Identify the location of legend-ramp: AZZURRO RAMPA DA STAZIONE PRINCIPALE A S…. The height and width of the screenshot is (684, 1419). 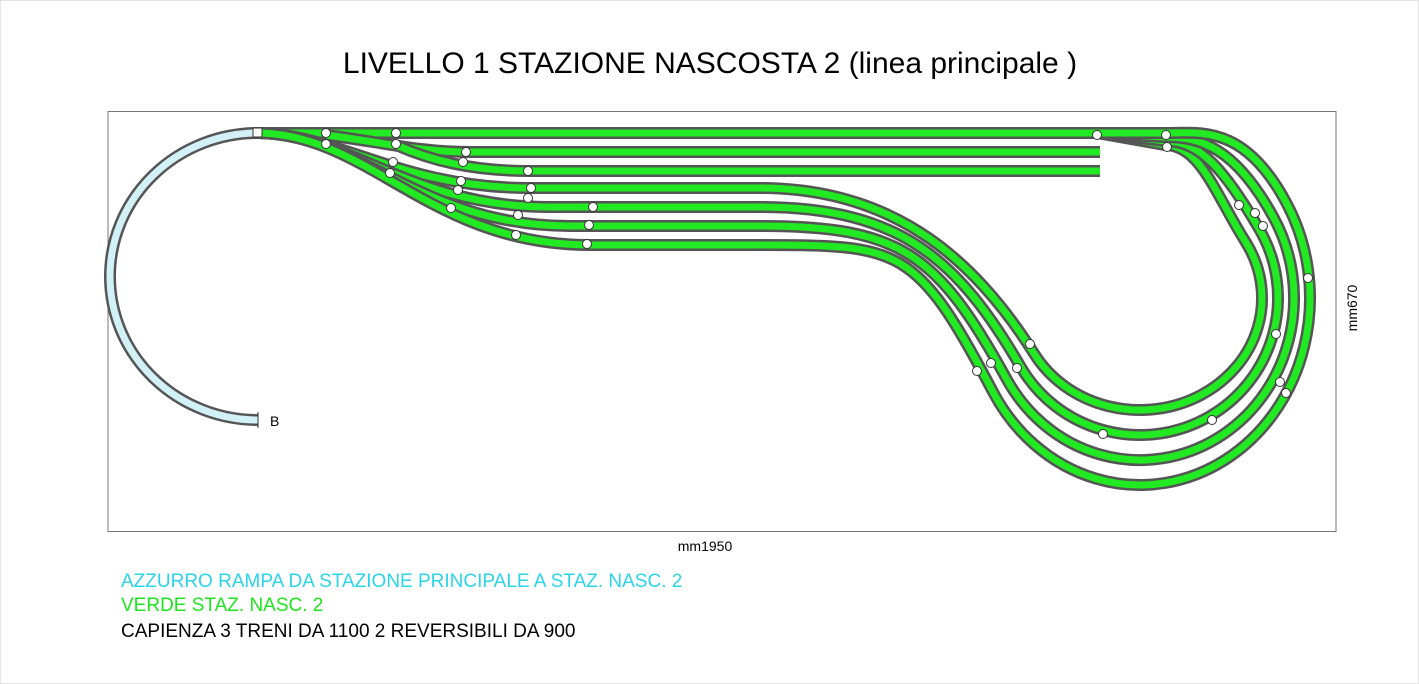
(401, 581).